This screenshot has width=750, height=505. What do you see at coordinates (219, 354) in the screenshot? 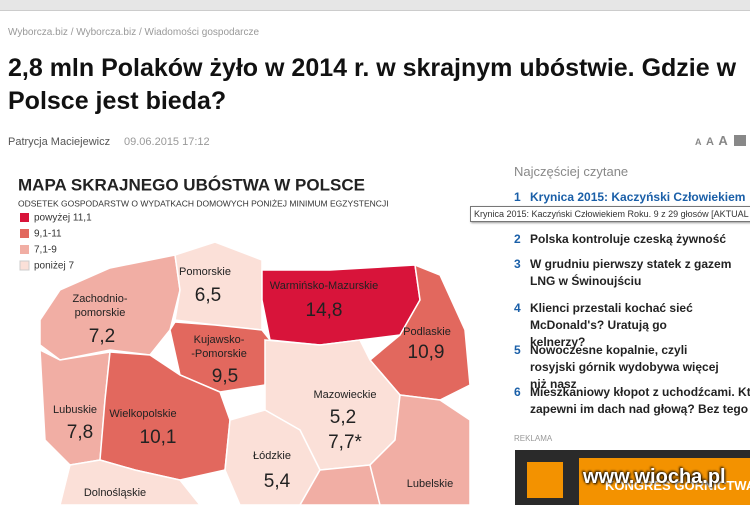
I see `region-name: -Pomorskie` at bounding box center [219, 354].